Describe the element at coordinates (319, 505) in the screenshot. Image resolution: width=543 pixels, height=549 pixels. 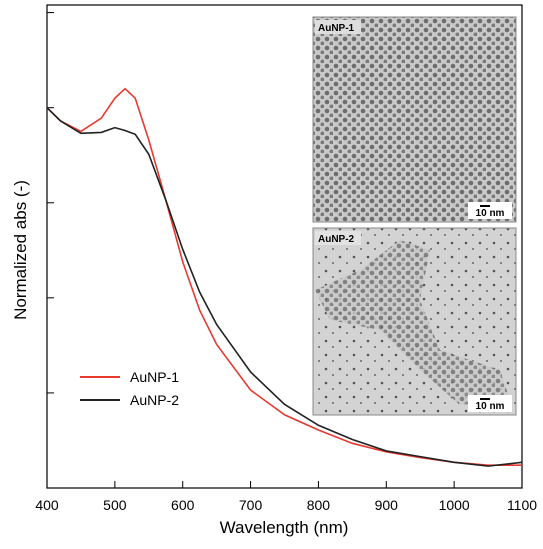
I see `x-tick-label: 800` at that location.